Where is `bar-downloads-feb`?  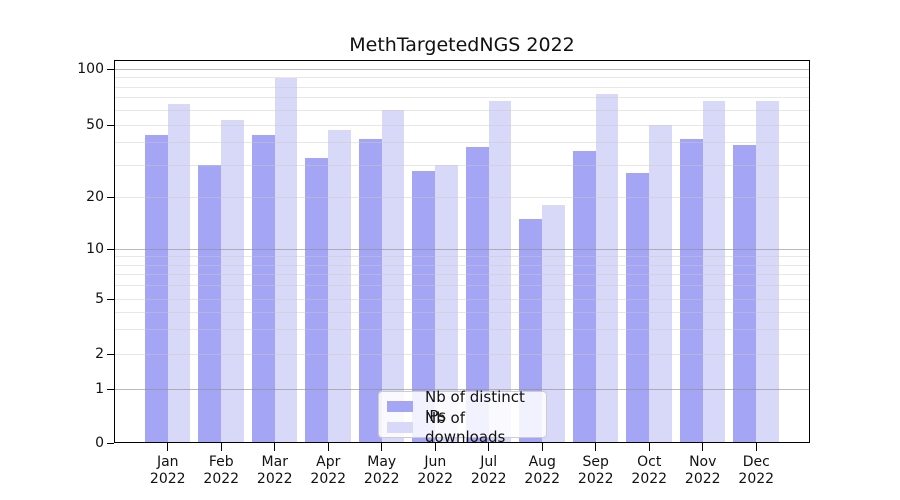
bar-downloads-feb is located at coordinates (232, 281).